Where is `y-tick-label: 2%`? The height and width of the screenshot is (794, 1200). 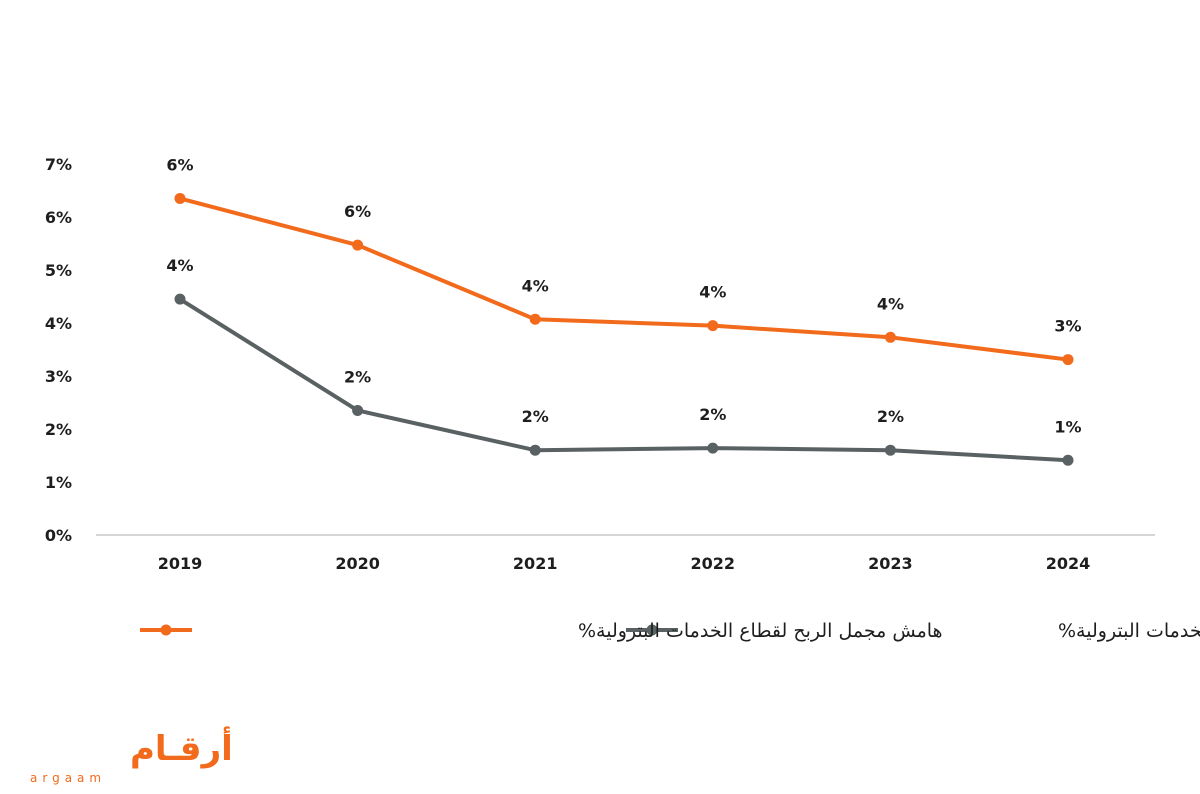
y-tick-label: 2% is located at coordinates (58, 429).